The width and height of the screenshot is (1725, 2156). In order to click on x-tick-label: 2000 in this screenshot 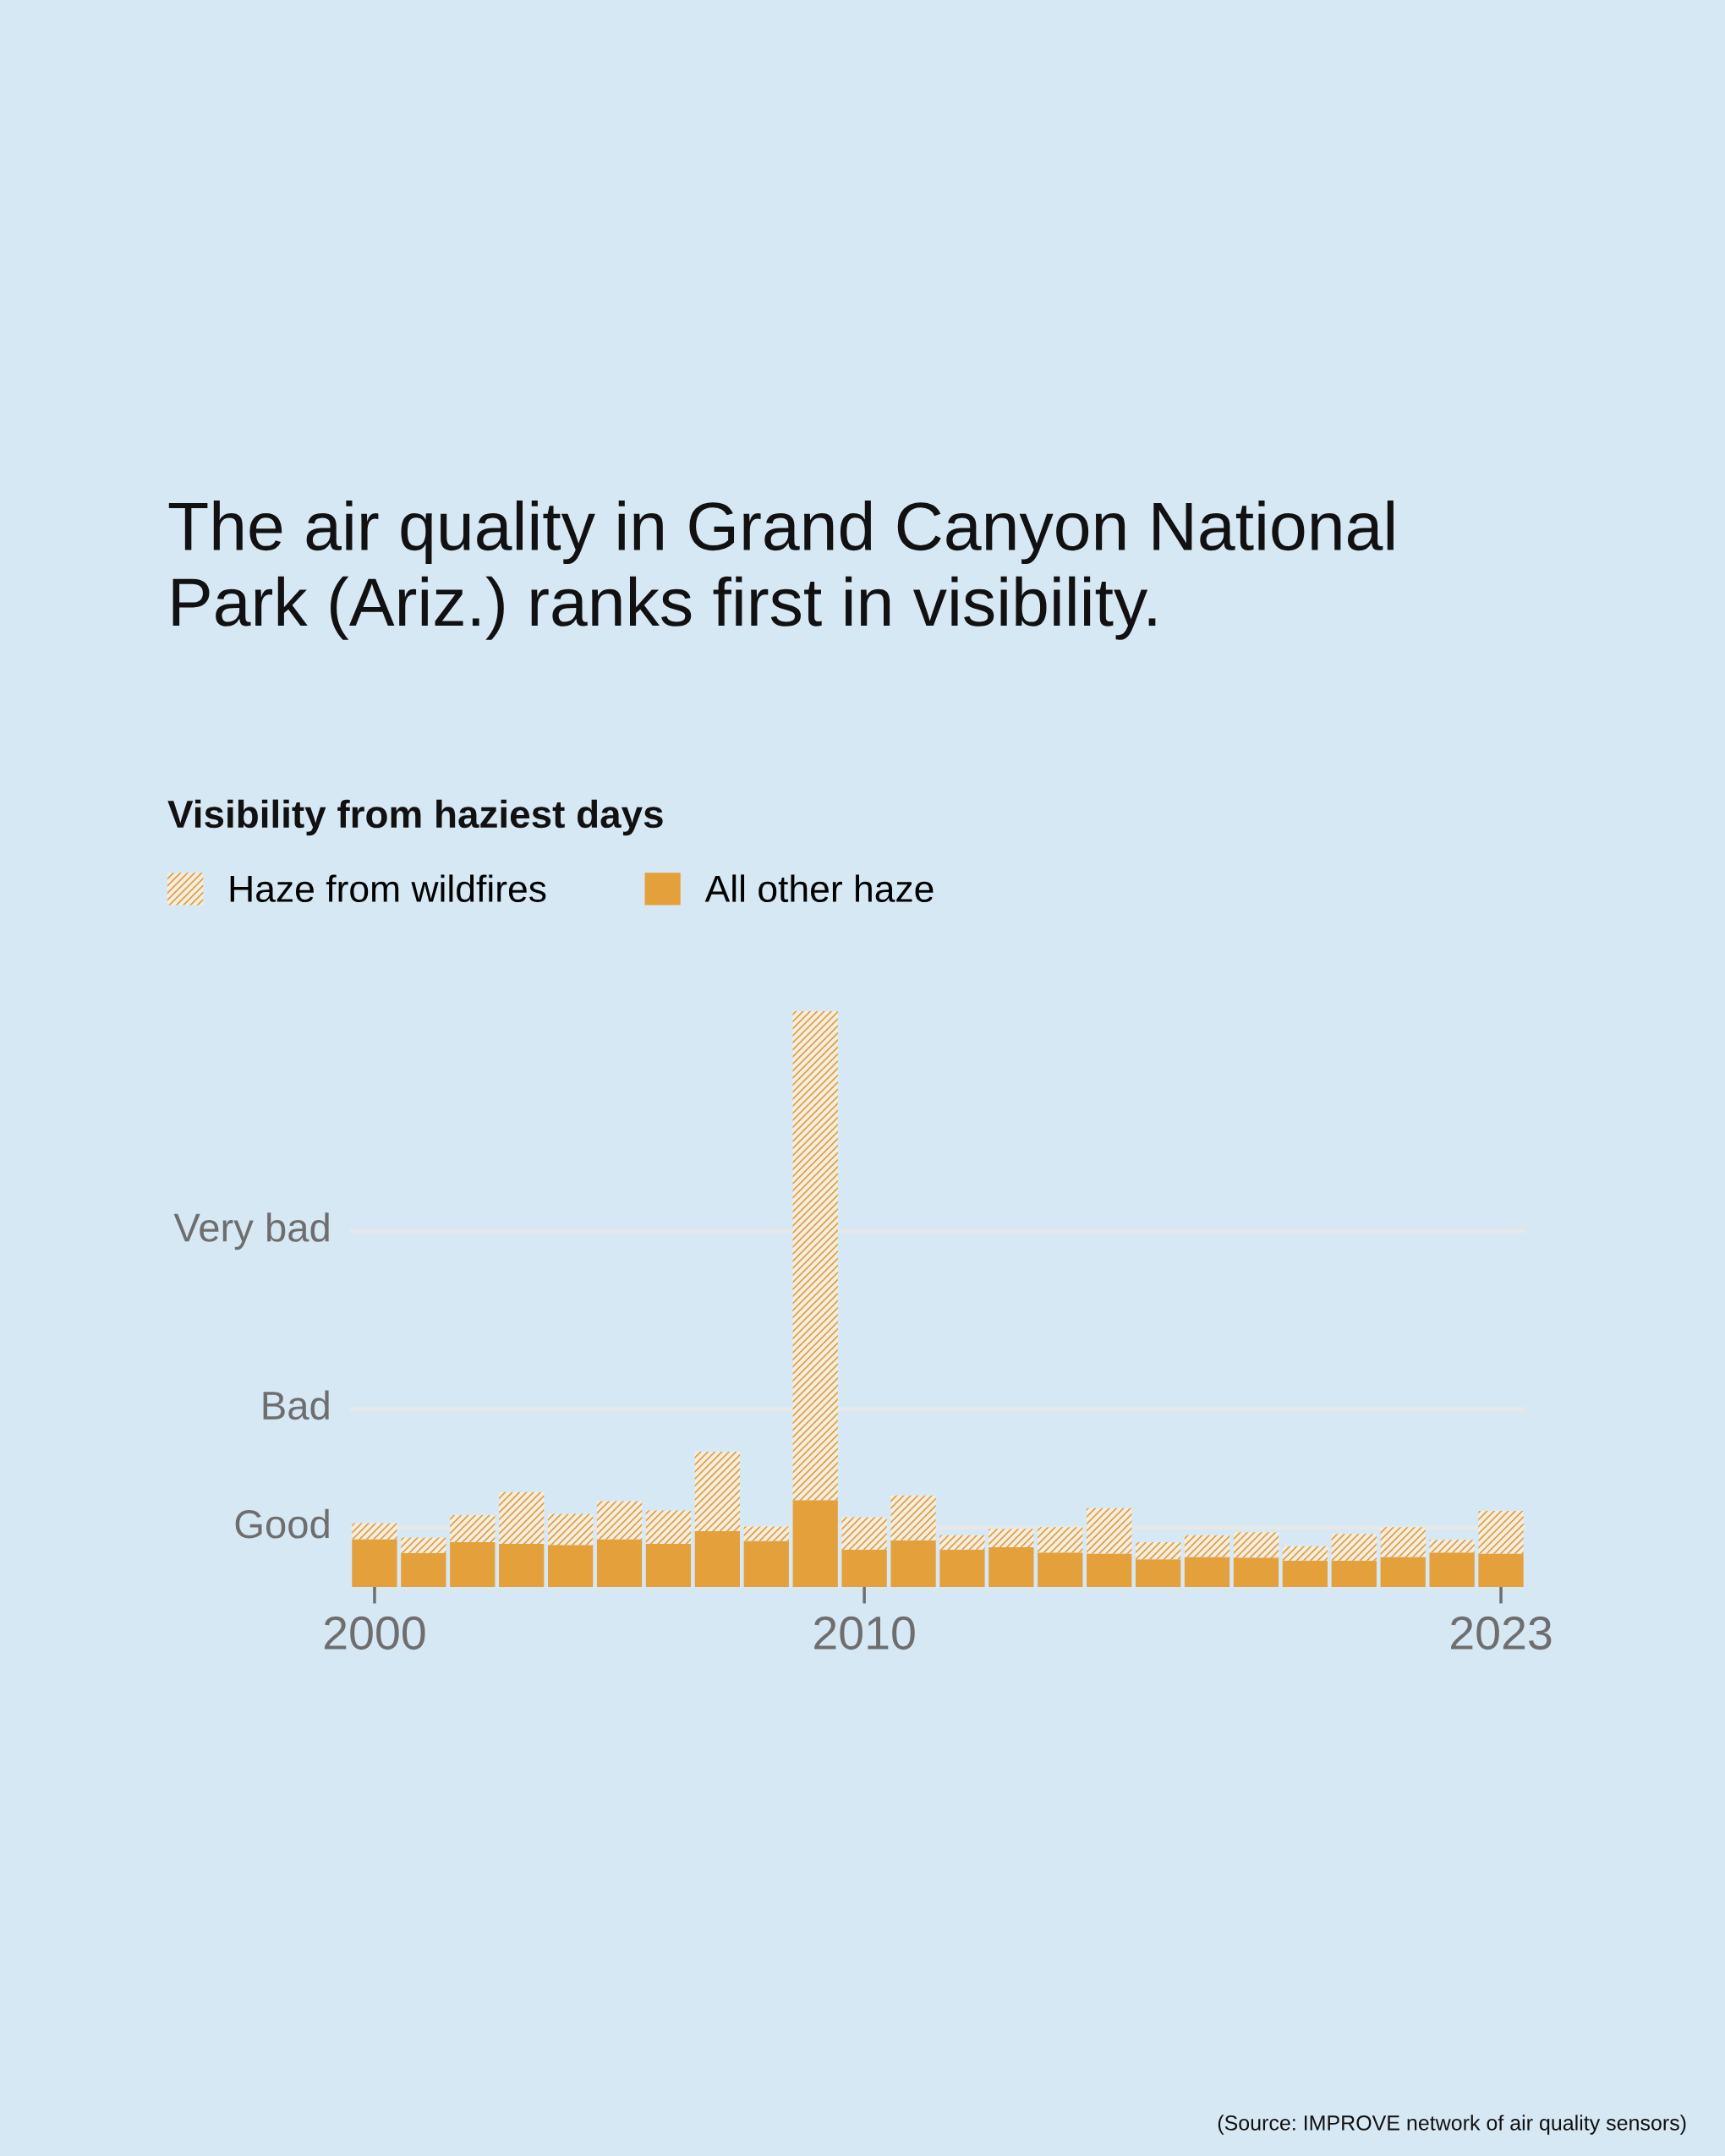, I will do `click(374, 1633)`.